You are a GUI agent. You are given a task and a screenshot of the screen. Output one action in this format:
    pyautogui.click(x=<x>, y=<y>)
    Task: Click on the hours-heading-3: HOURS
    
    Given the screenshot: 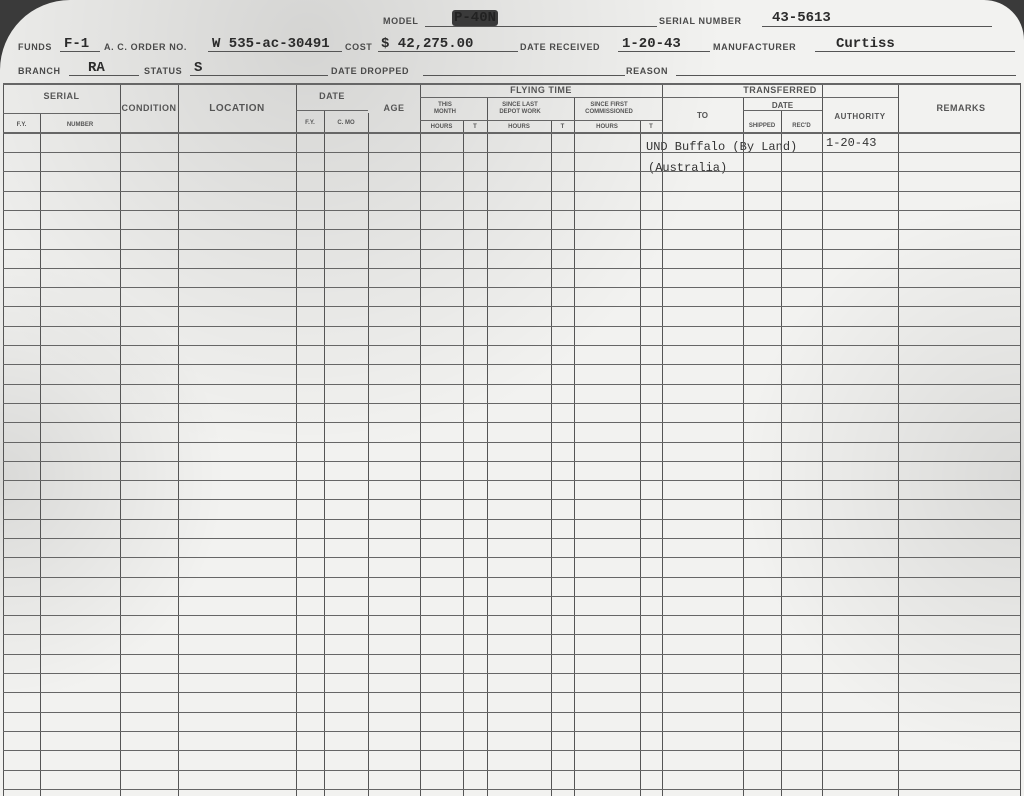 What is the action you would take?
    pyautogui.click(x=607, y=127)
    